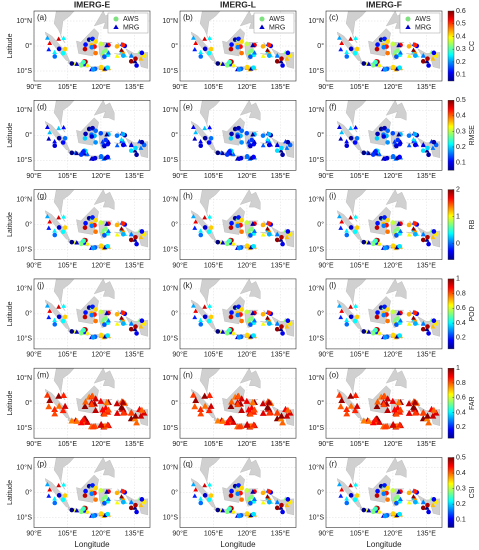 Image resolution: width=479 pixels, height=550 pixels. What do you see at coordinates (375, 318) in the screenshot?
I see `map-panel: (l) 10°N 0° 10°S 90°E 105°E 120°E 135°E` at bounding box center [375, 318].